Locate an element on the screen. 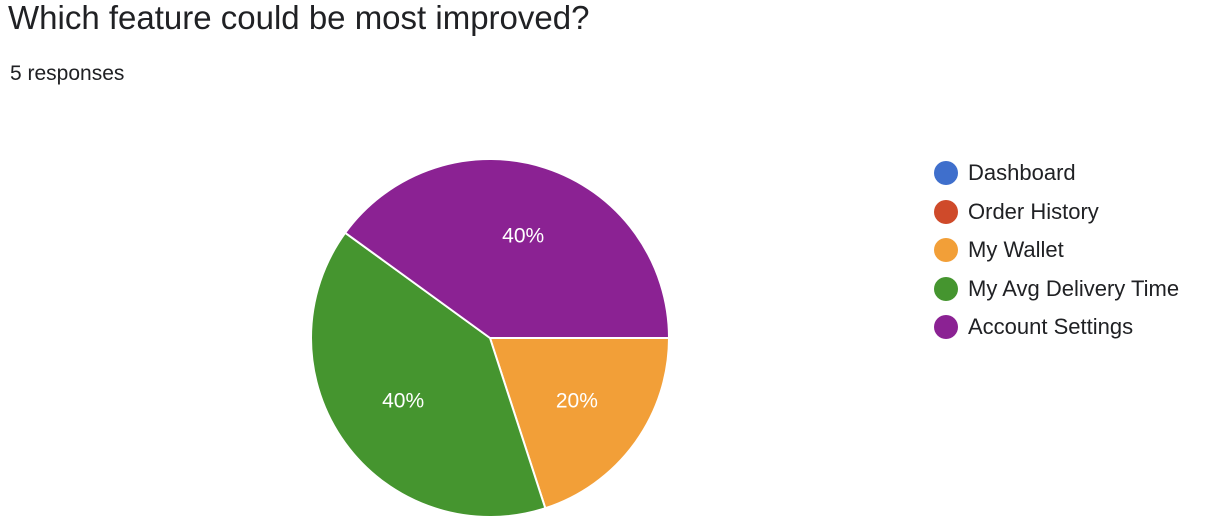 The width and height of the screenshot is (1206, 528). legend-label: Account Settings is located at coordinates (1051, 327).